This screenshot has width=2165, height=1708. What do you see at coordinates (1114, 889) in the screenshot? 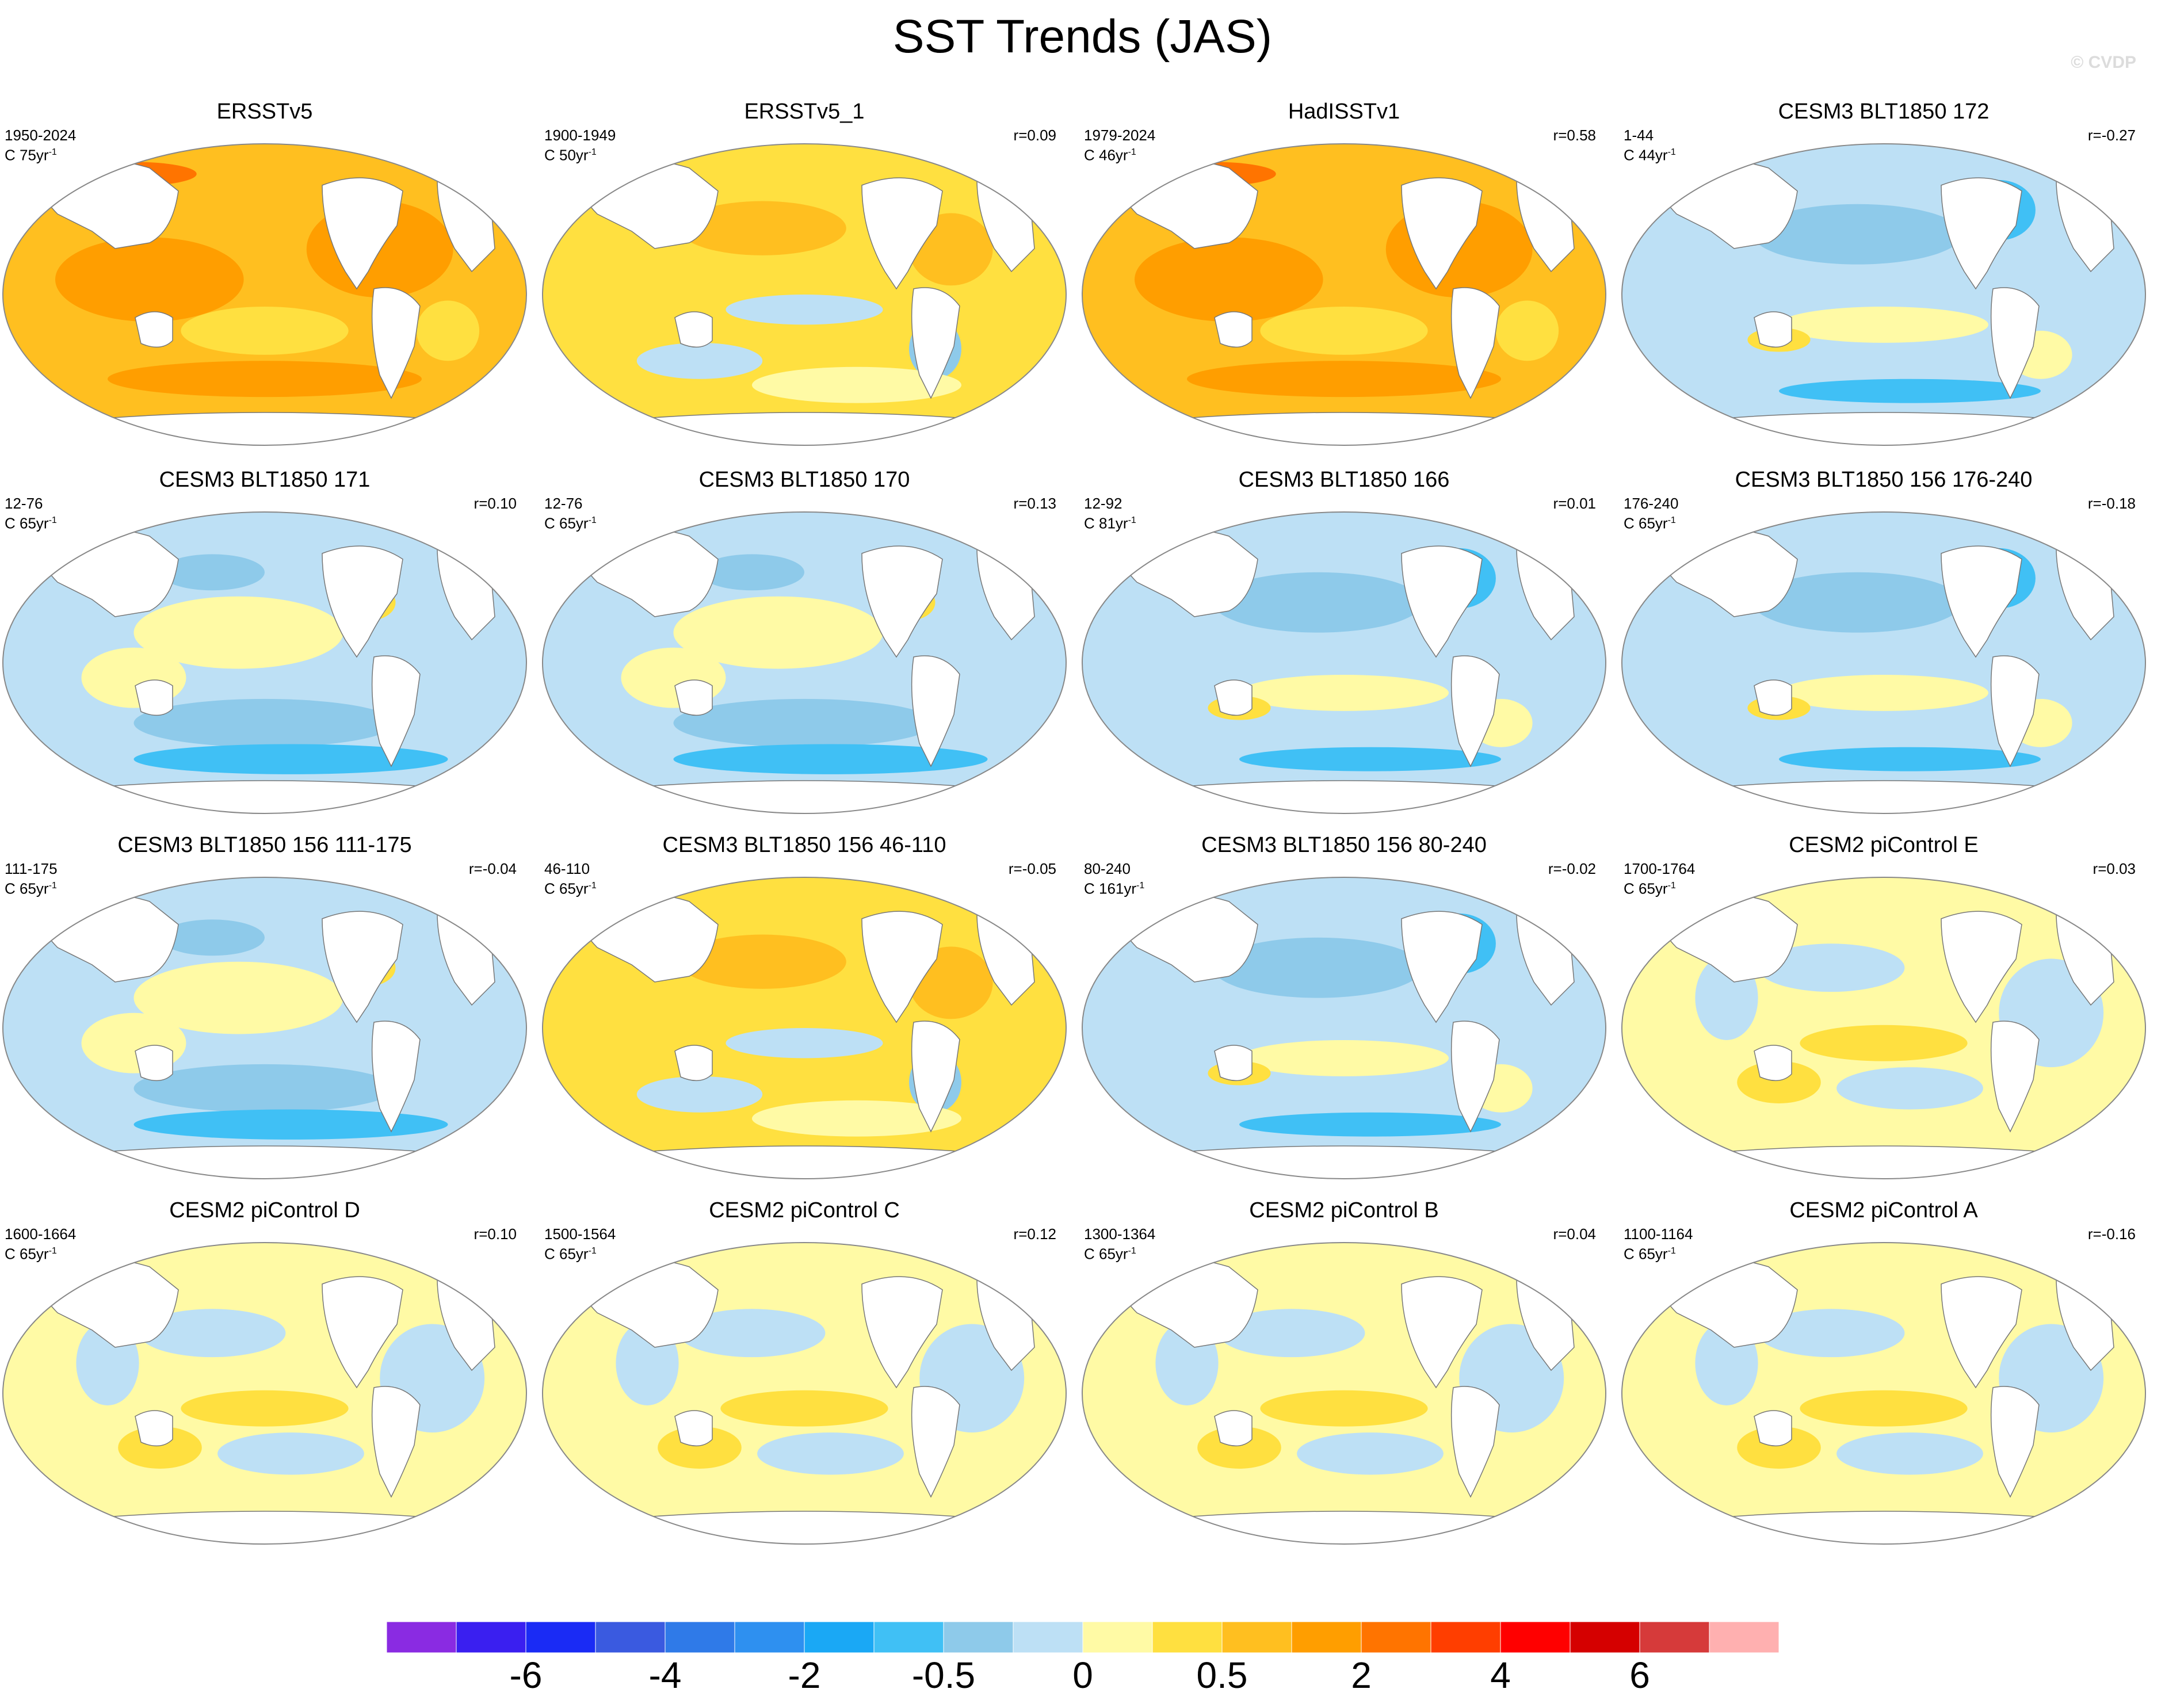
I see `panel-length: C 161yr-1` at bounding box center [1114, 889].